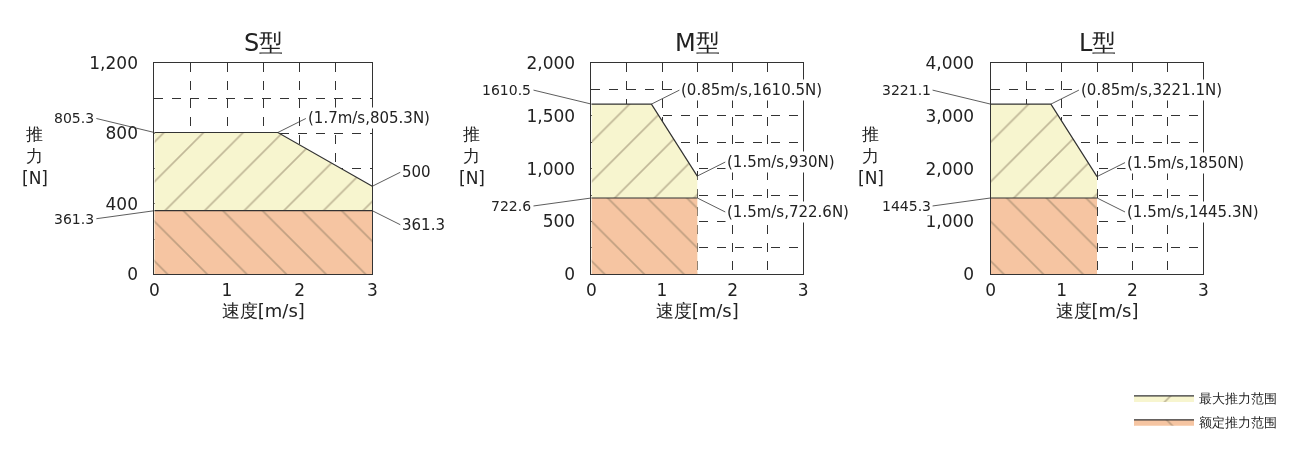 The height and width of the screenshot is (457, 1297). Describe the element at coordinates (551, 115) in the screenshot. I see `y-tick-label: 1,500` at that location.